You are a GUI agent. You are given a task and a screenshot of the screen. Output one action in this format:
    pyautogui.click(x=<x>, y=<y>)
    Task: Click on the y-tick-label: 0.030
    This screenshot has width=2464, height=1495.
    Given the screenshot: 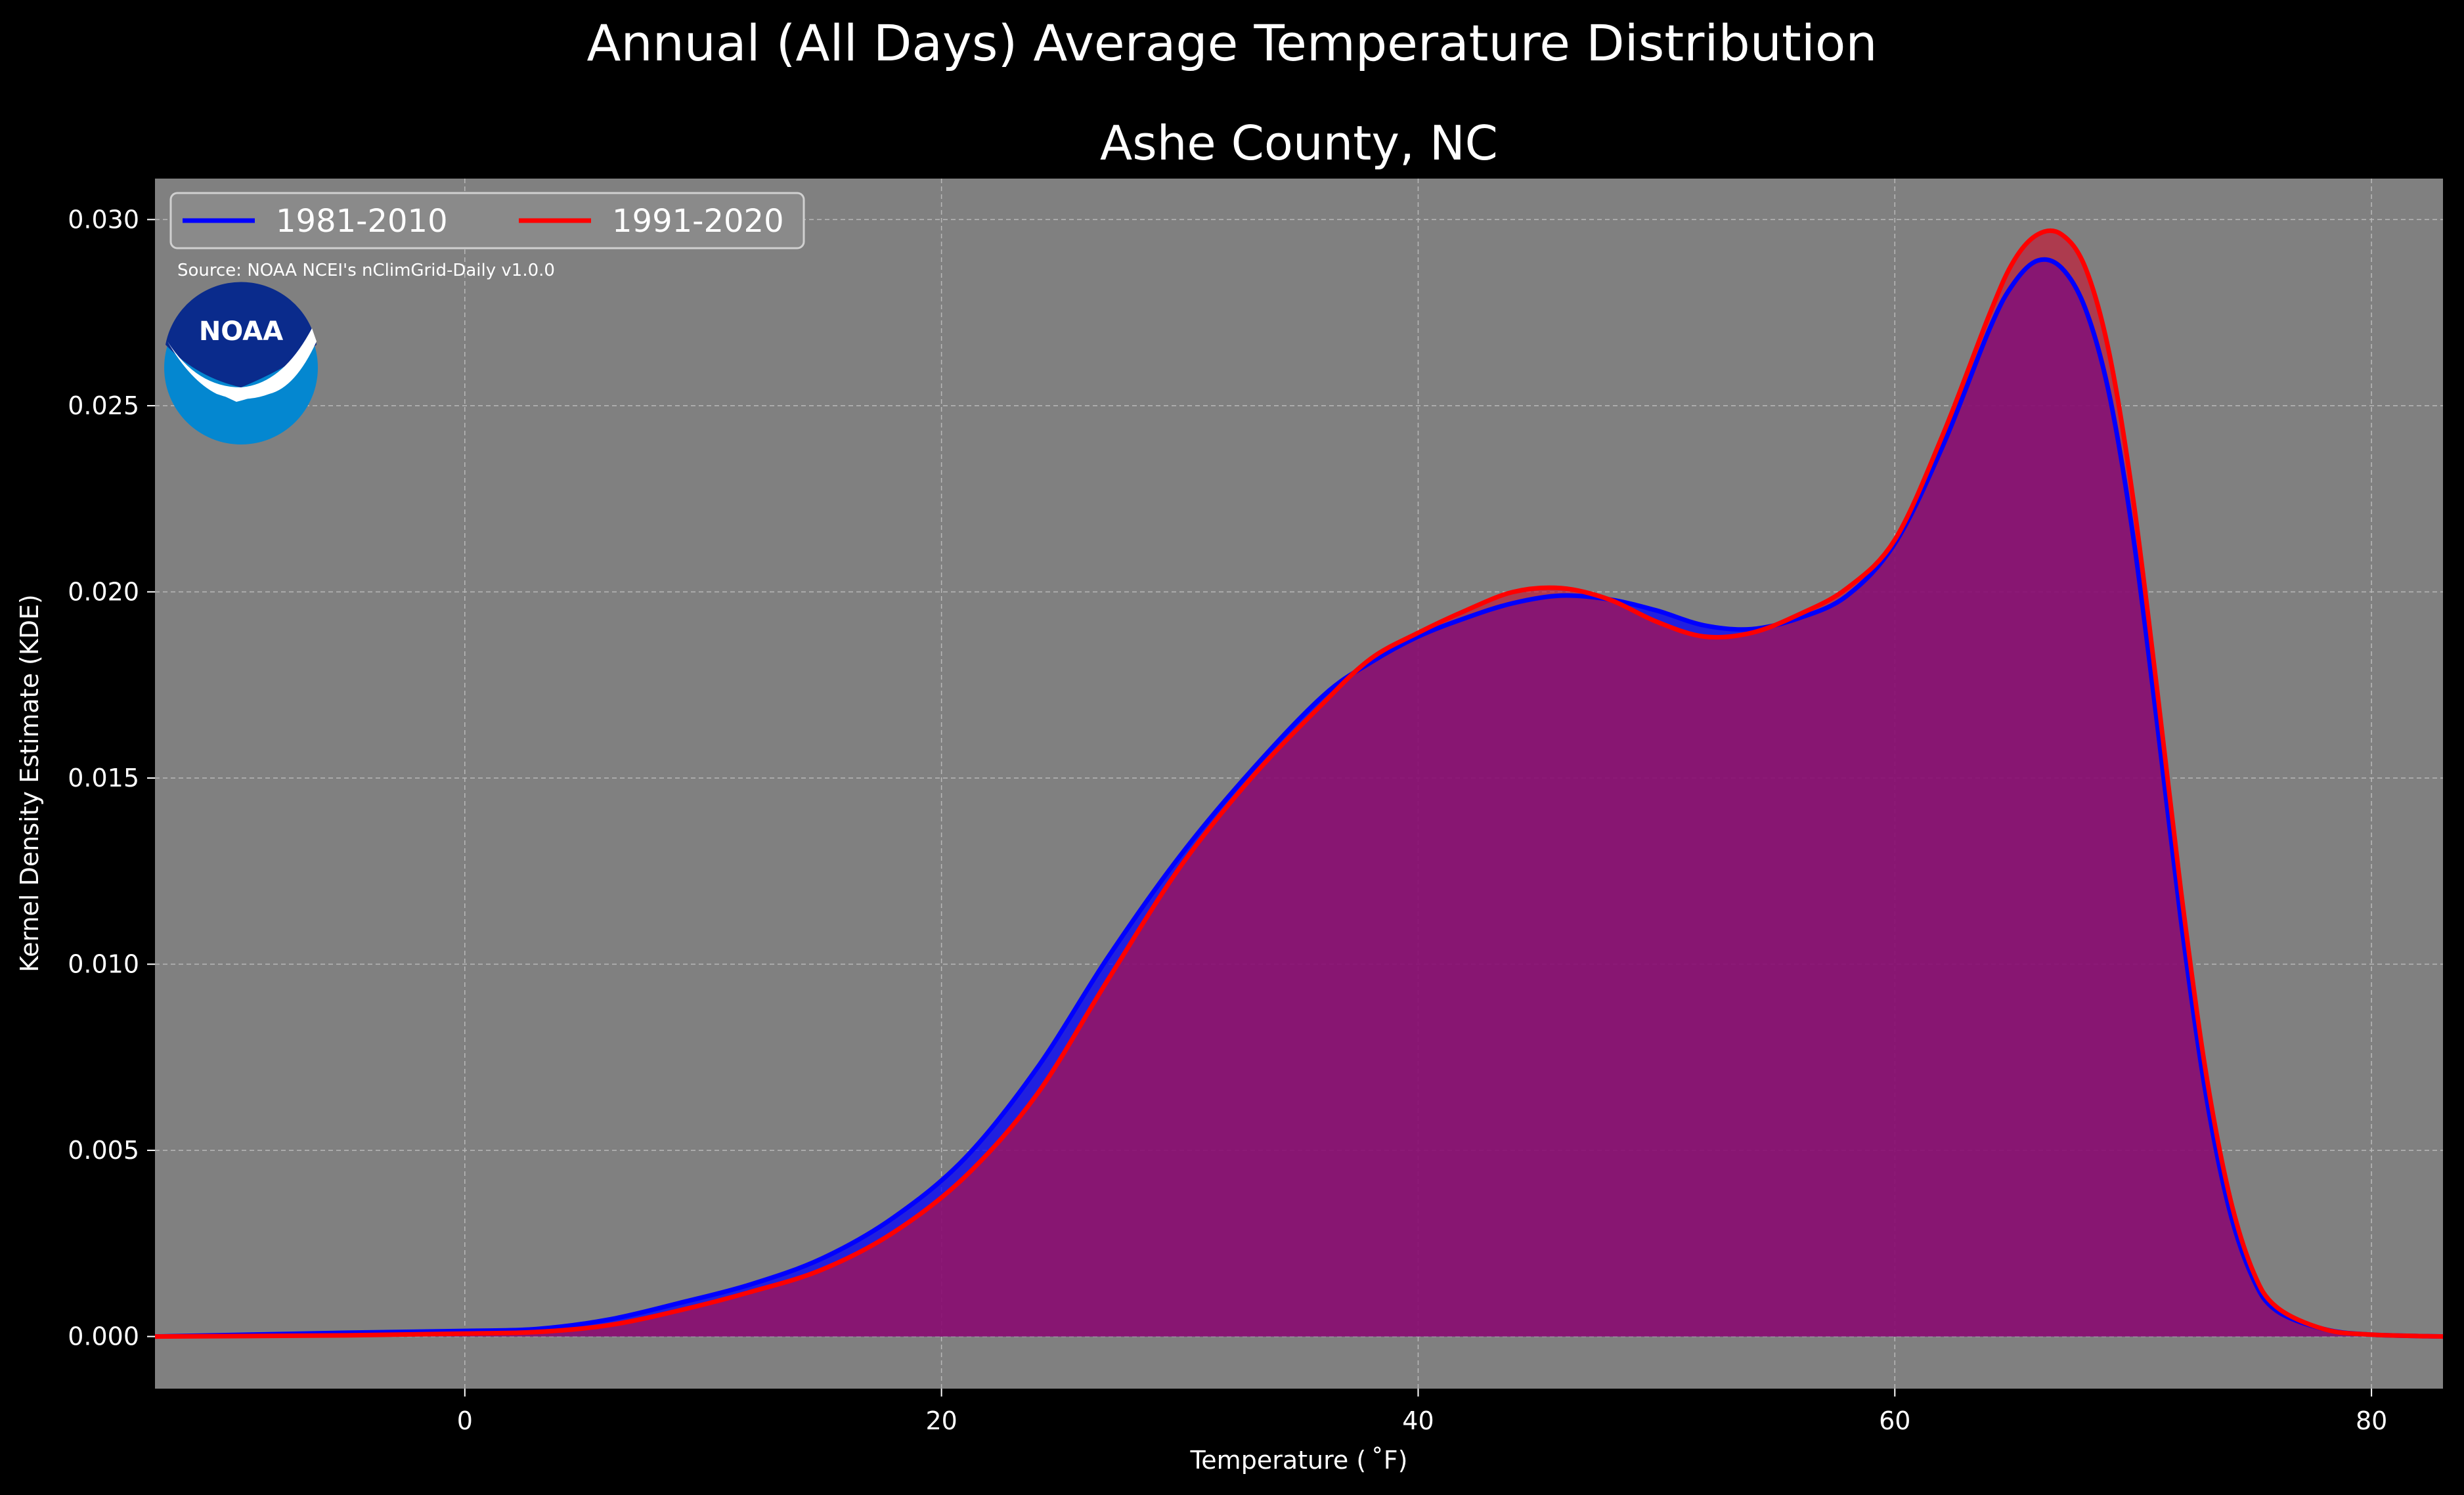 What is the action you would take?
    pyautogui.click(x=103, y=219)
    